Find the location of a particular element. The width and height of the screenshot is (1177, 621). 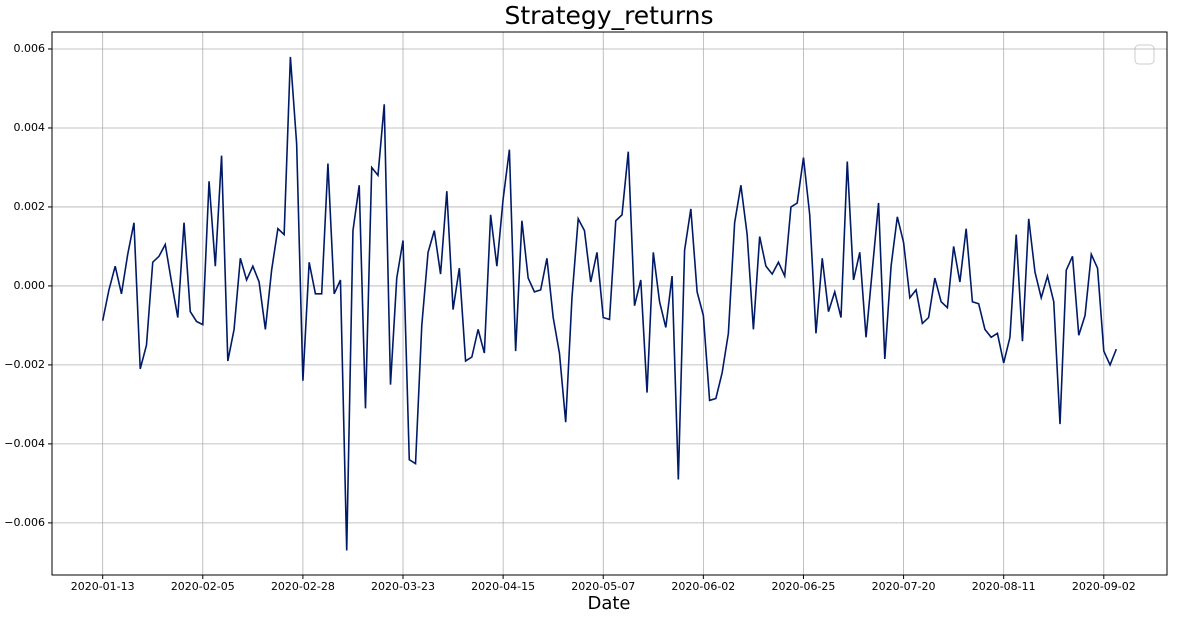

y-tick-label: −0.006 is located at coordinates (24, 522).